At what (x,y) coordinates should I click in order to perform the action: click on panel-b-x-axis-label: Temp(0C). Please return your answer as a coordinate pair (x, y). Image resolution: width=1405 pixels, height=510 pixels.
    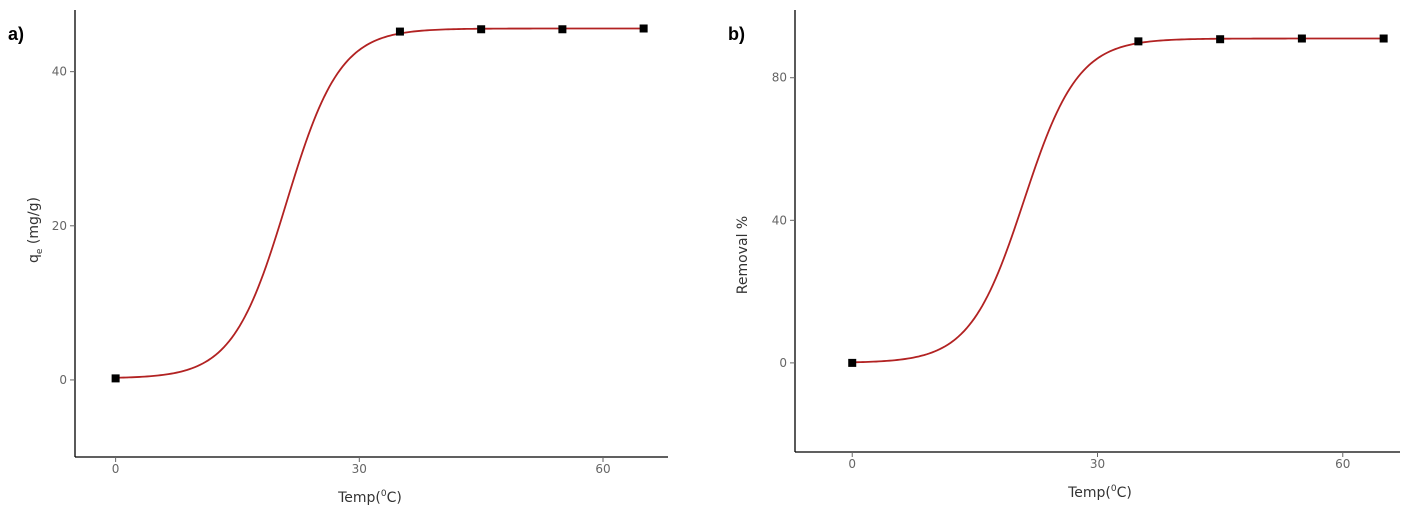
    Looking at the image, I should click on (1099, 492).